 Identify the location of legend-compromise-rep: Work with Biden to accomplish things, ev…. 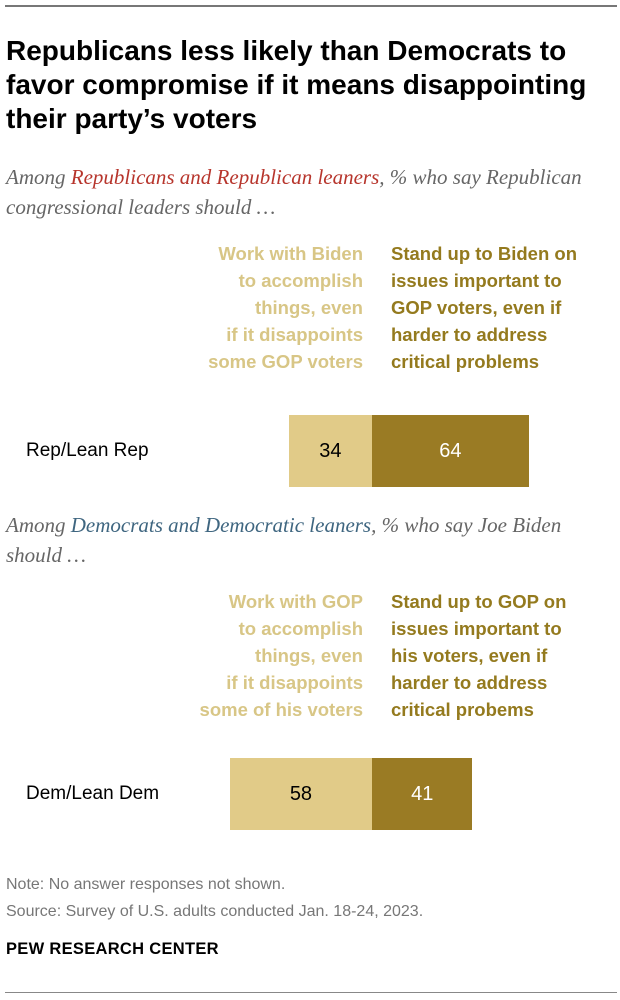
(285, 307).